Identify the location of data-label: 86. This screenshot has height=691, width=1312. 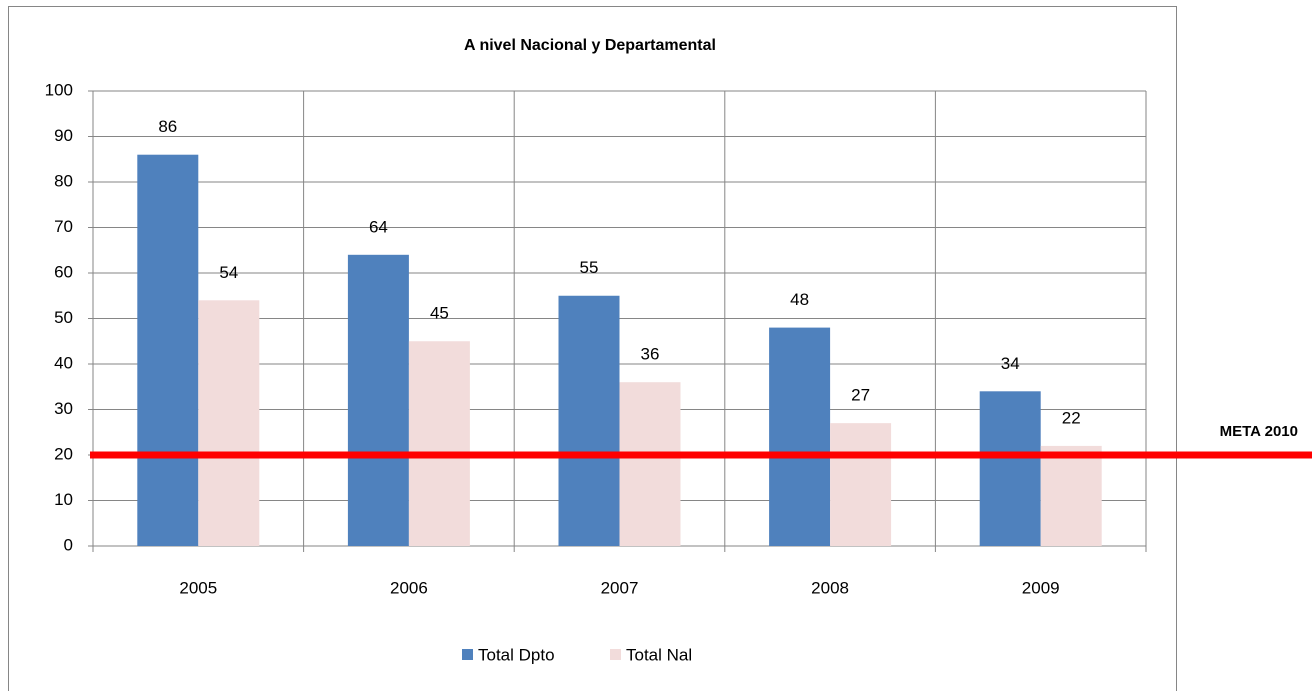
(167, 126).